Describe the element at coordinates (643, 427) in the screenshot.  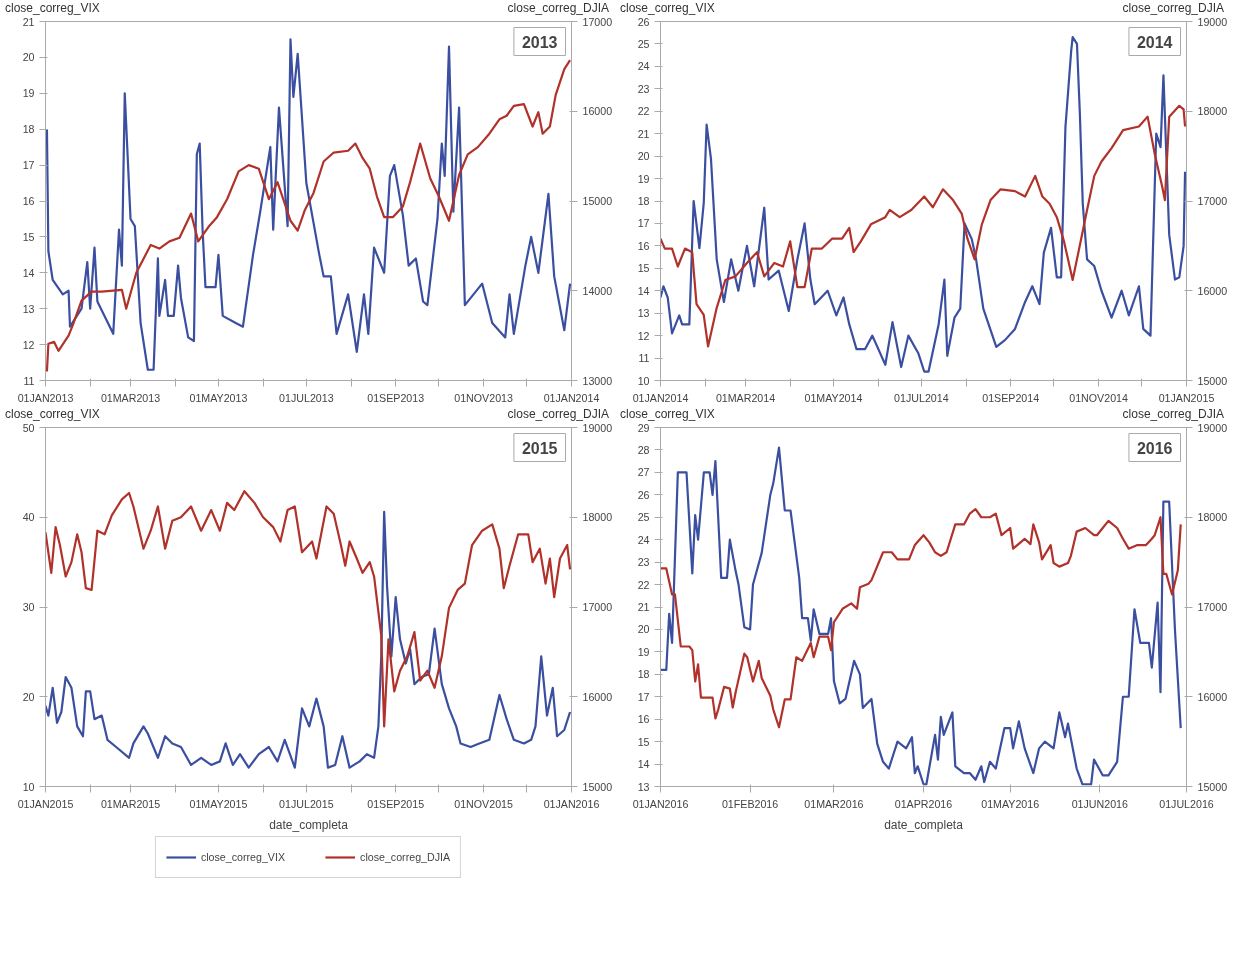
I see `y-tick-label: 29` at that location.